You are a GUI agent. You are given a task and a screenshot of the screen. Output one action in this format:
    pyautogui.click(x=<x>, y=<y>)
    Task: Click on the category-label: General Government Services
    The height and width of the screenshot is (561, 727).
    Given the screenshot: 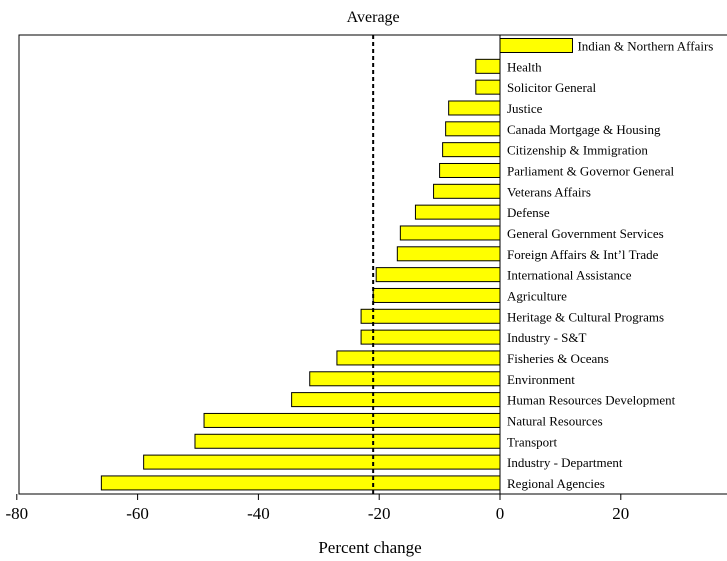 What is the action you would take?
    pyautogui.click(x=585, y=233)
    